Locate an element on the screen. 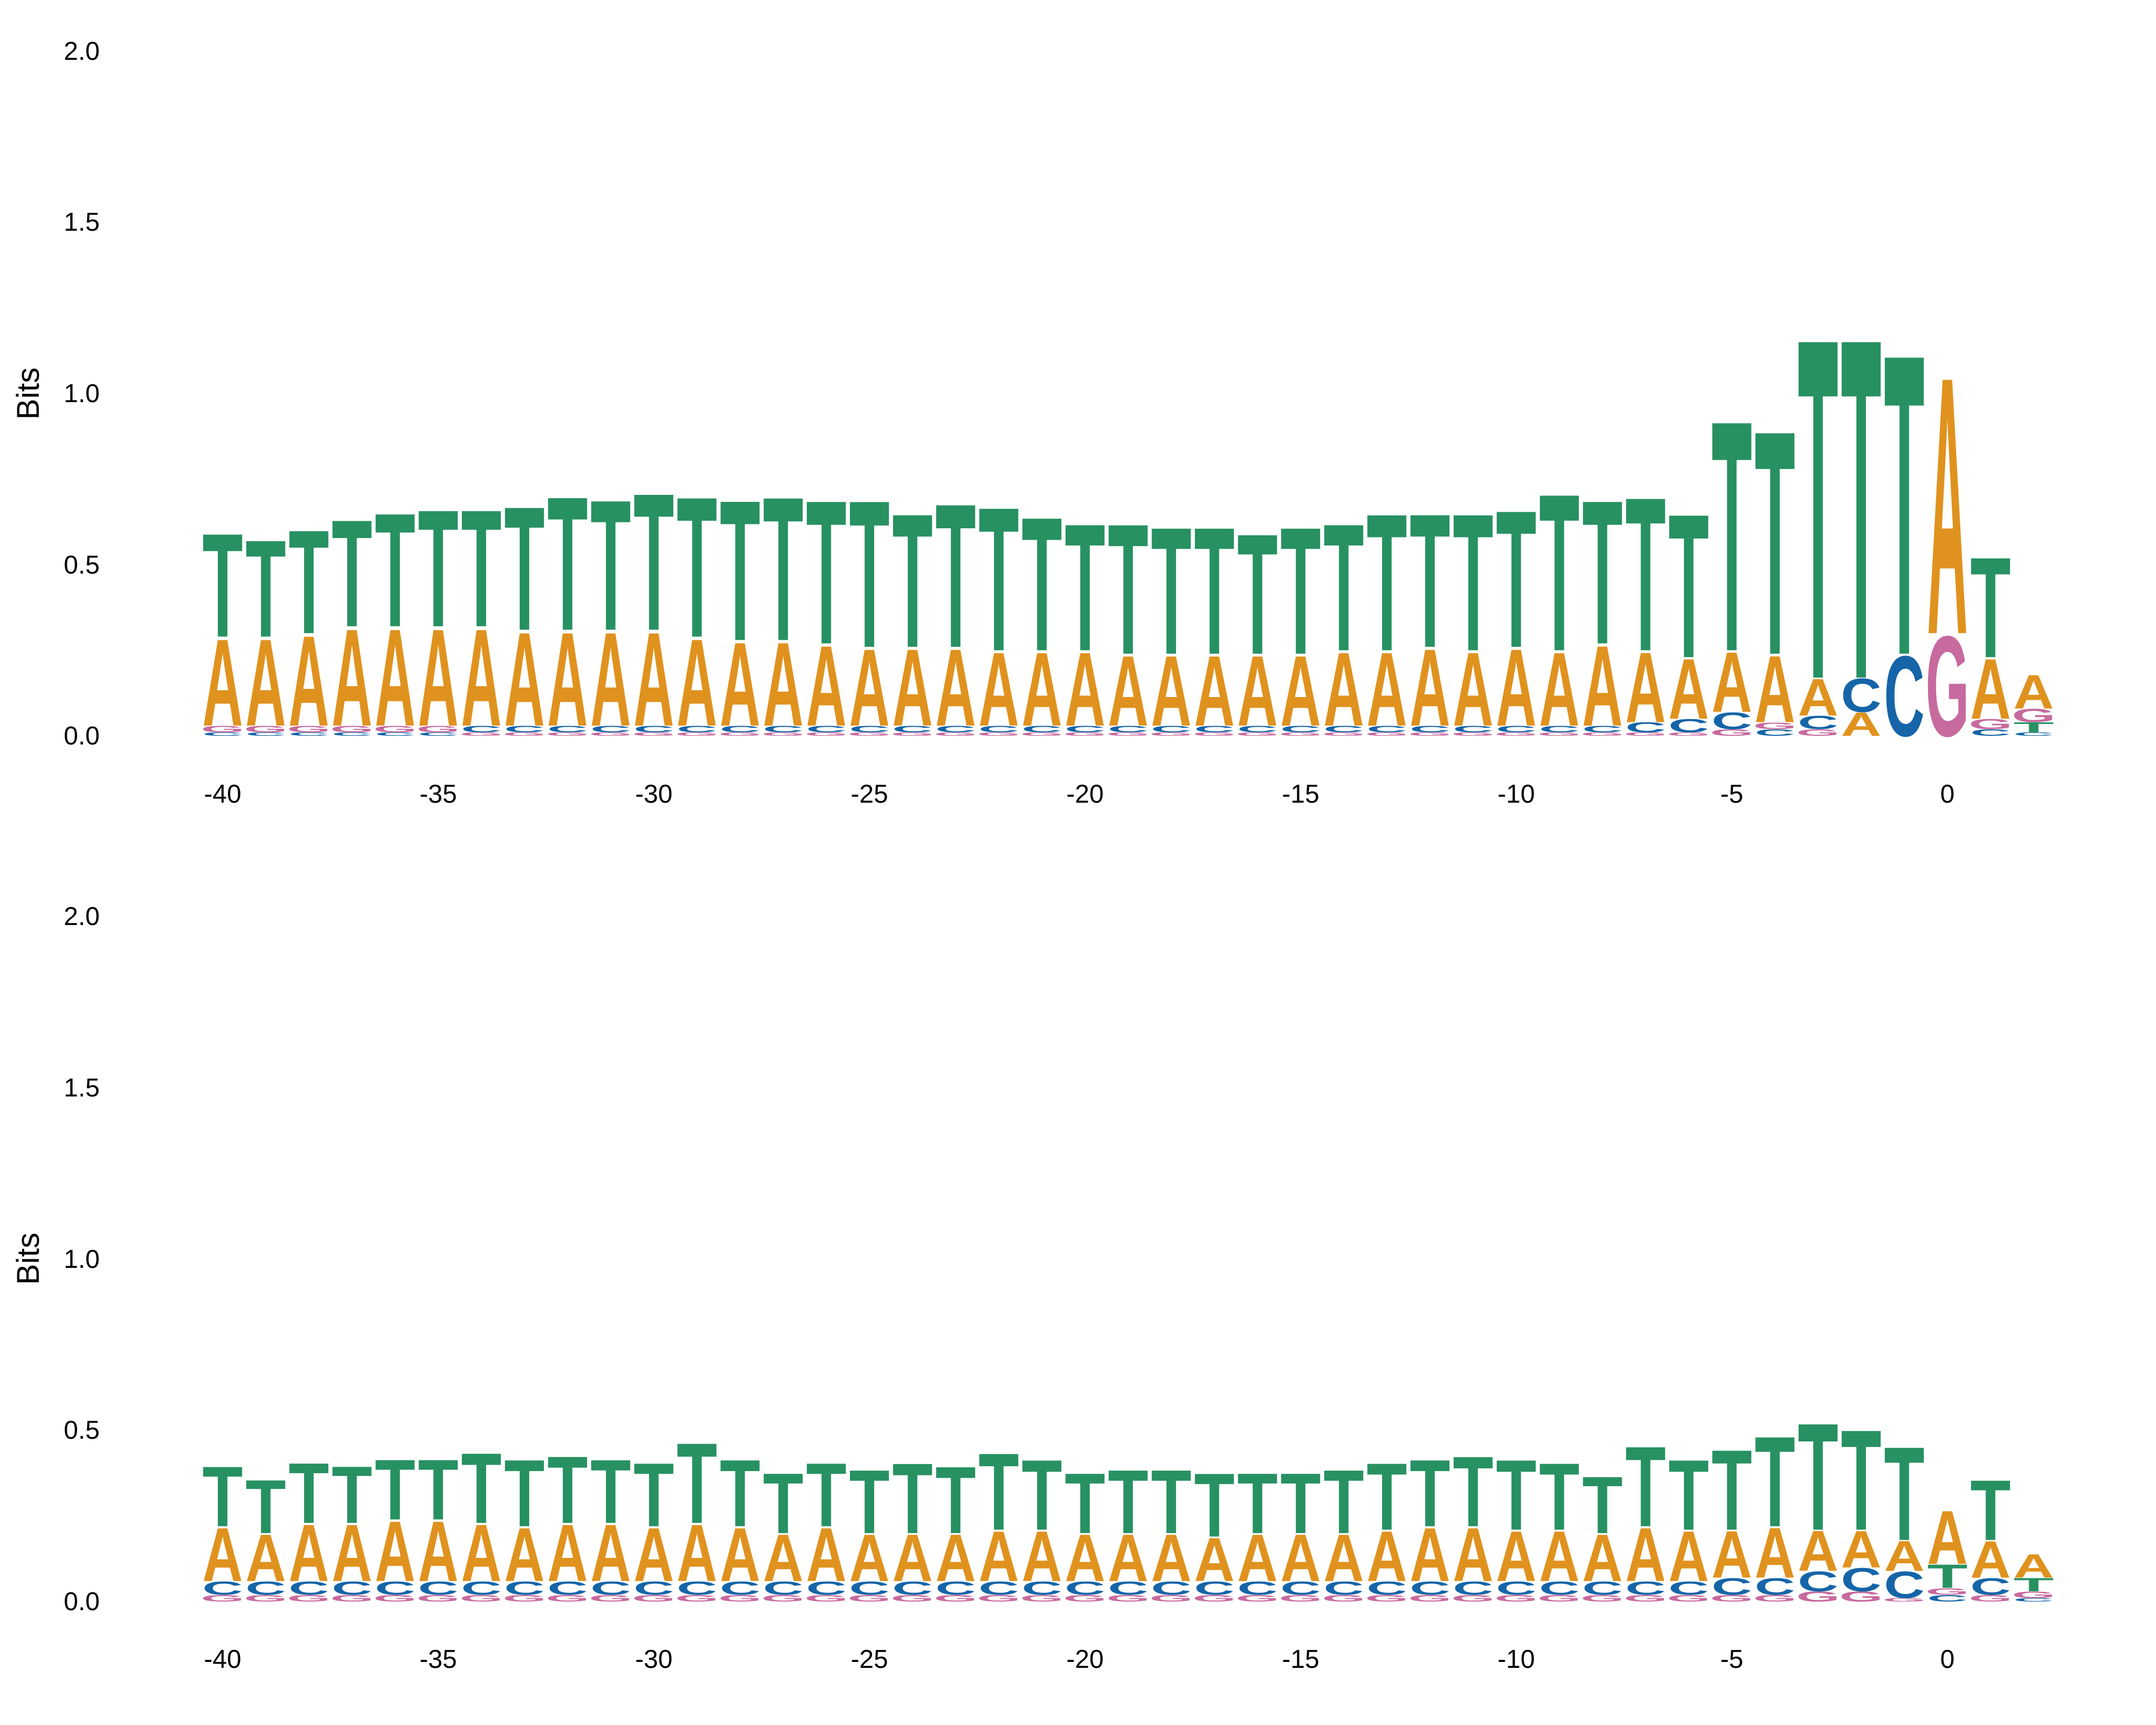  y-axis: 0.0 0.5 1.0 1.5 2.0 is located at coordinates (82, 1259).